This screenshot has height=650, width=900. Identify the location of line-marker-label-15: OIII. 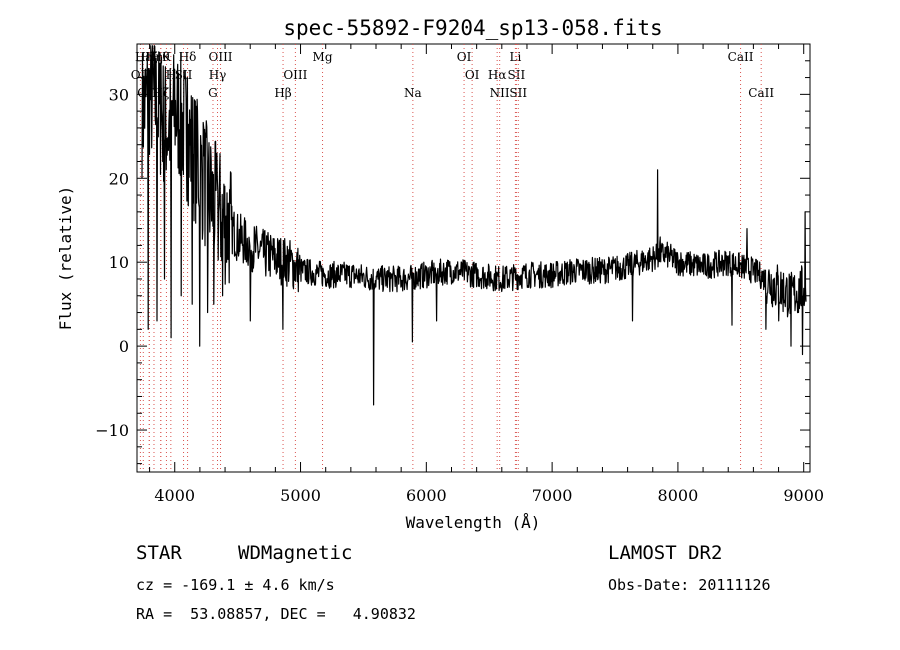
(295, 75).